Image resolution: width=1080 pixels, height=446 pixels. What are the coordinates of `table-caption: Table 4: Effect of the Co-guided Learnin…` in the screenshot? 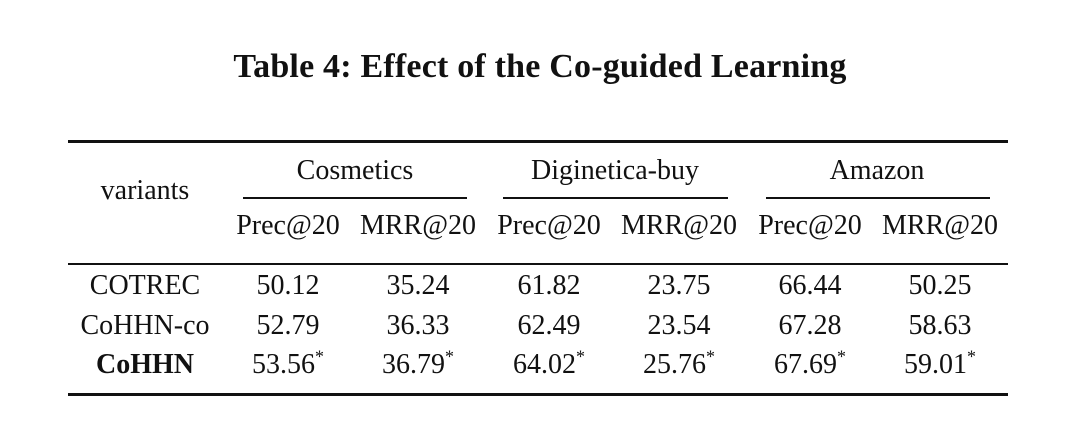 It's located at (540, 66).